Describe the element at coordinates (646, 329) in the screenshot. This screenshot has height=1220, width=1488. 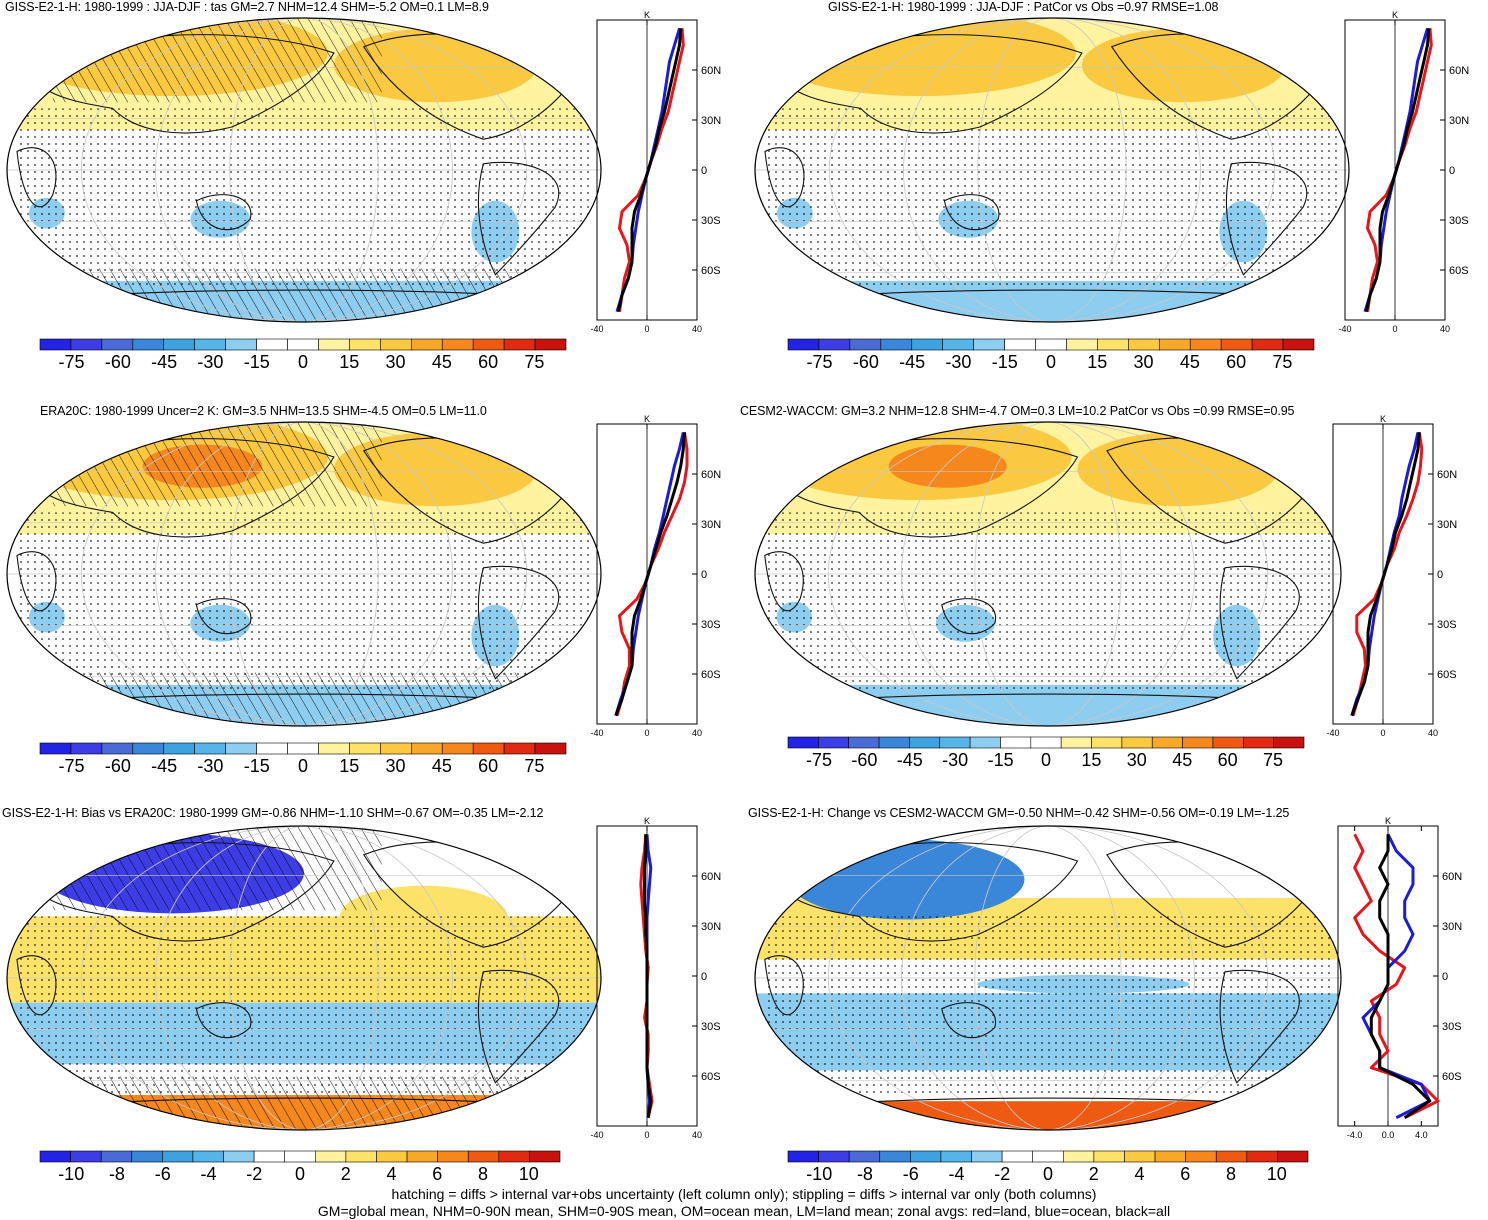
I see `x-tick-label: 0` at that location.